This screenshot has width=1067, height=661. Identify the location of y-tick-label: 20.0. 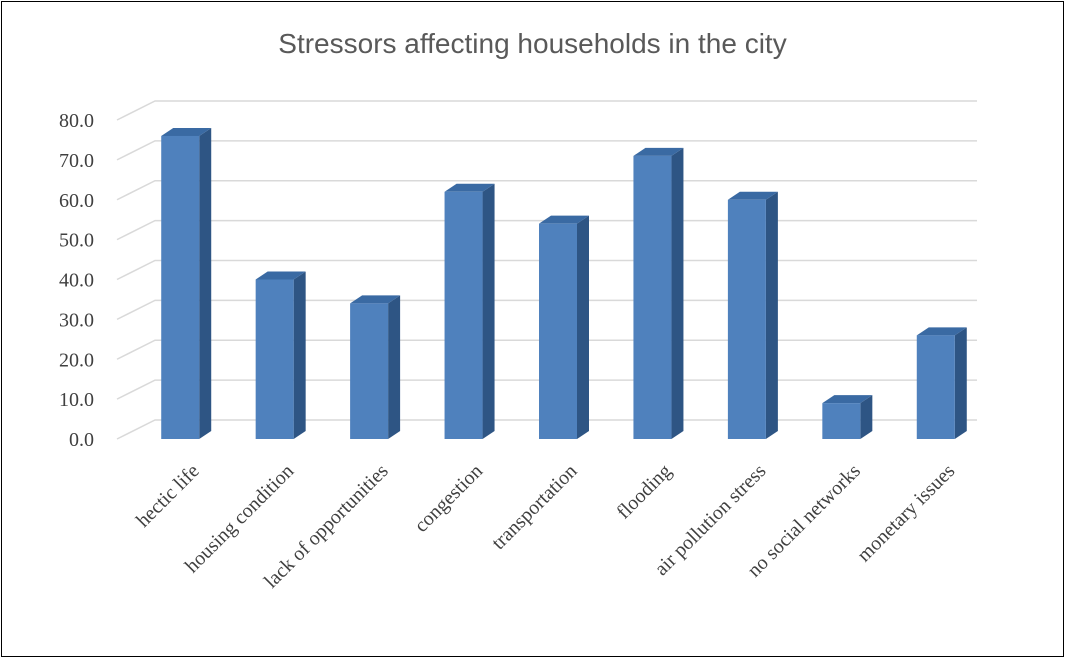
(76, 360).